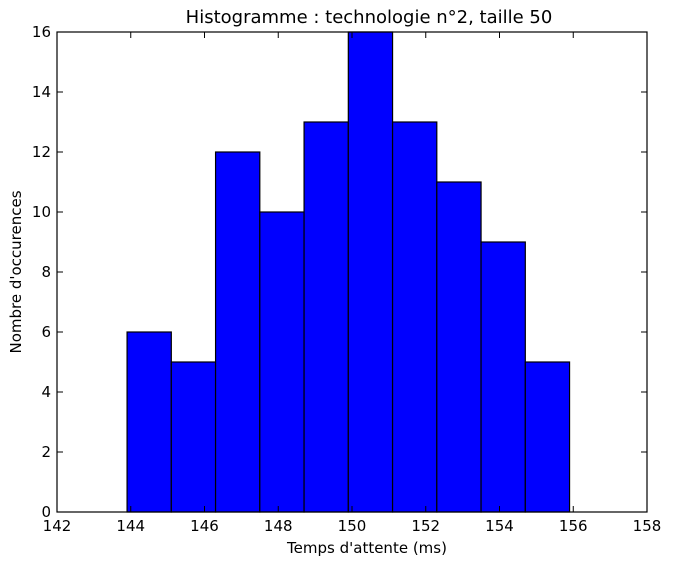 The width and height of the screenshot is (700, 564). Describe the element at coordinates (366, 548) in the screenshot. I see `x-axis-label: Temps d'attente (ms)` at that location.